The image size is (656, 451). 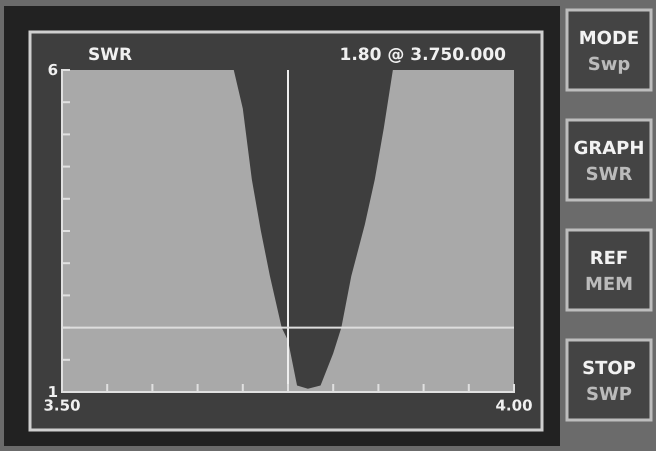 What do you see at coordinates (609, 161) in the screenshot?
I see `text: GRAPH SWR` at bounding box center [609, 161].